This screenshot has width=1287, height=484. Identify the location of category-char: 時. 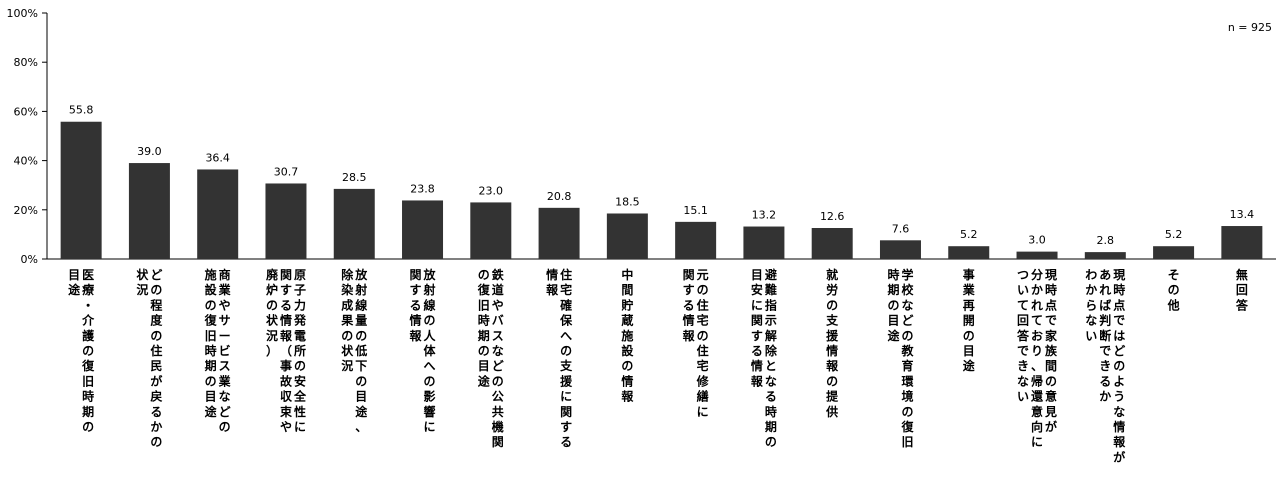
(484, 320).